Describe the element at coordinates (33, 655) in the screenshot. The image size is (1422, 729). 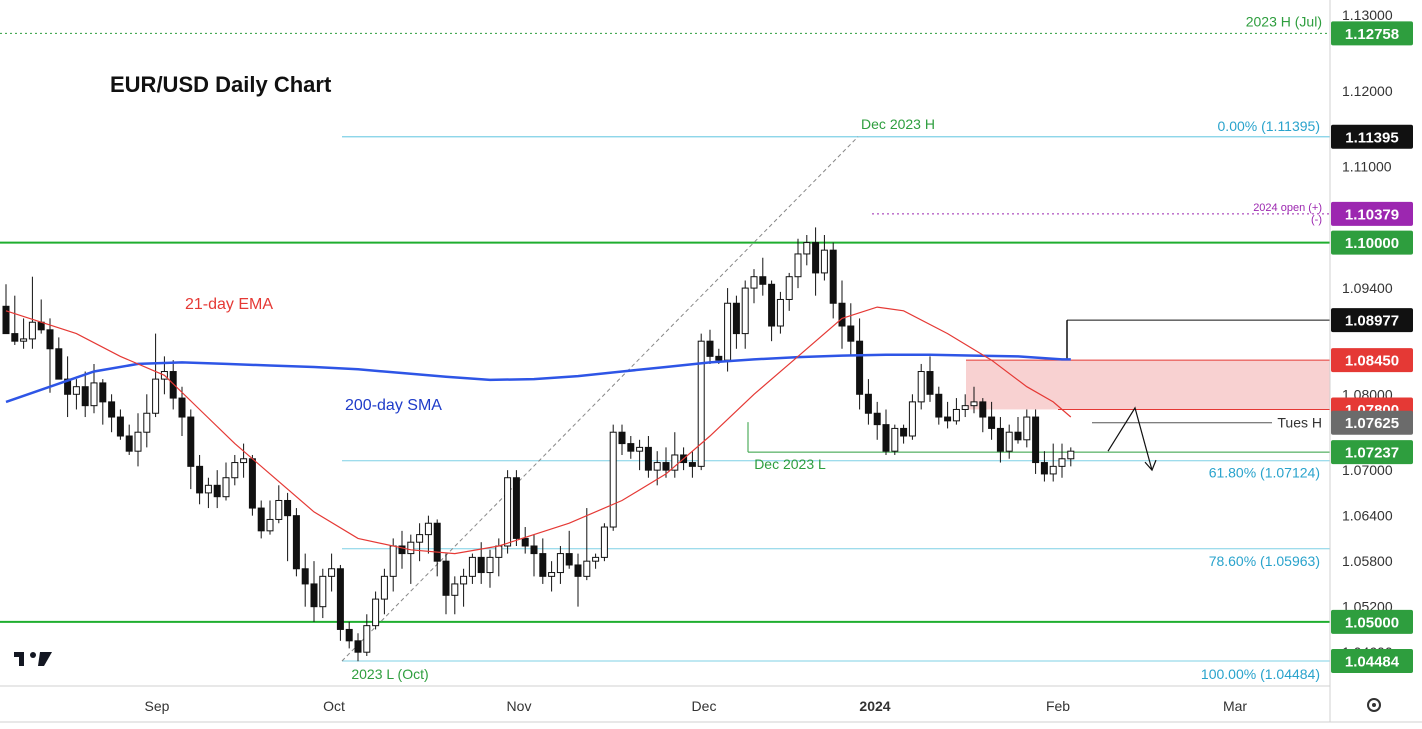
I see `tradingview-logo-mark-dot` at that location.